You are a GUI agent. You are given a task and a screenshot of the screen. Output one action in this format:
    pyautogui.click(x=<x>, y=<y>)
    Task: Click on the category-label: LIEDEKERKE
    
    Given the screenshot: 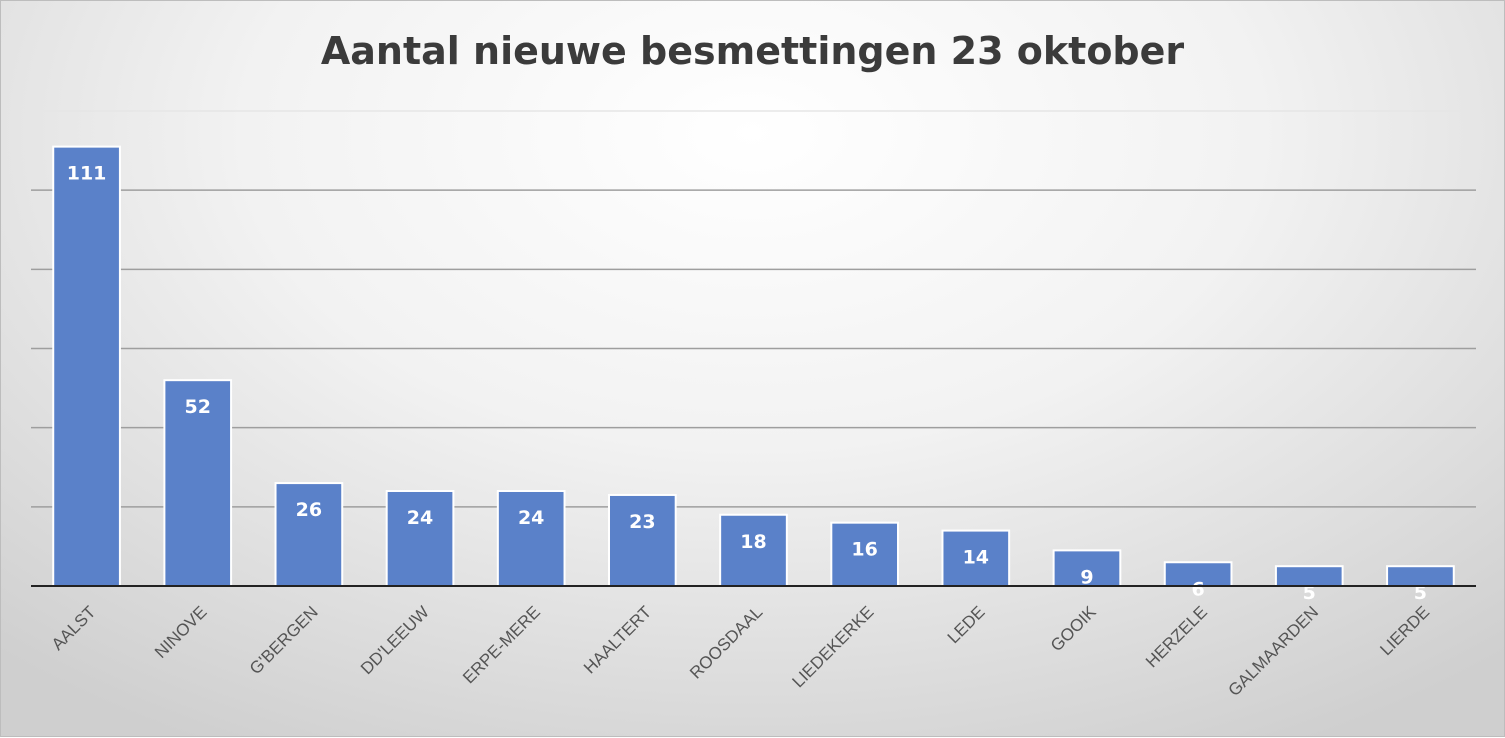 What is the action you would take?
    pyautogui.click(x=833, y=646)
    